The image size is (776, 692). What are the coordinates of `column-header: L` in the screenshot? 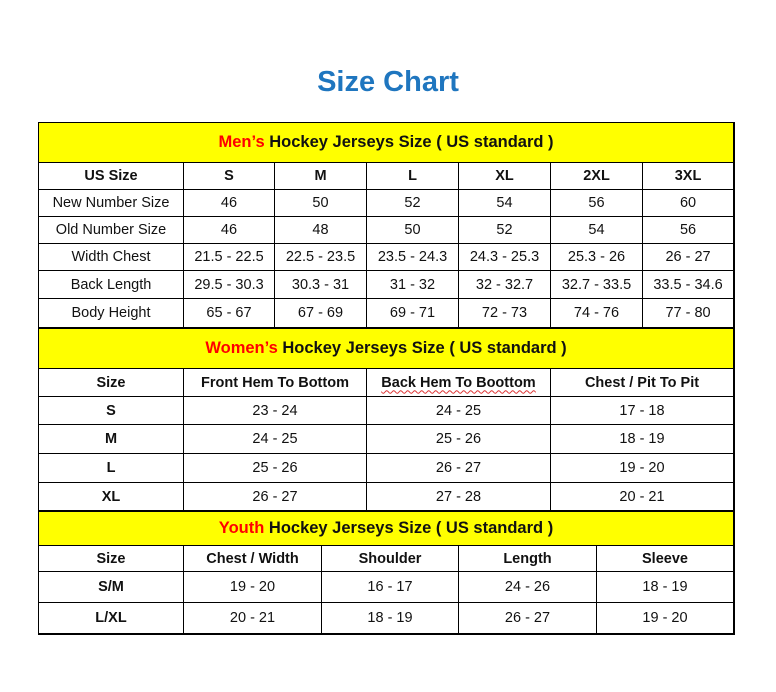 It's located at (412, 176).